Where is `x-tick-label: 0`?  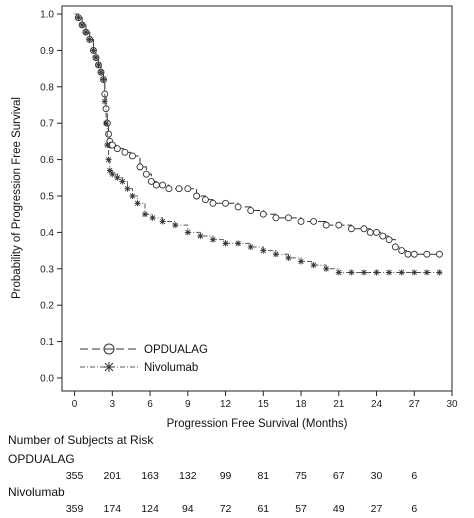
x-tick-label: 0 is located at coordinates (75, 404).